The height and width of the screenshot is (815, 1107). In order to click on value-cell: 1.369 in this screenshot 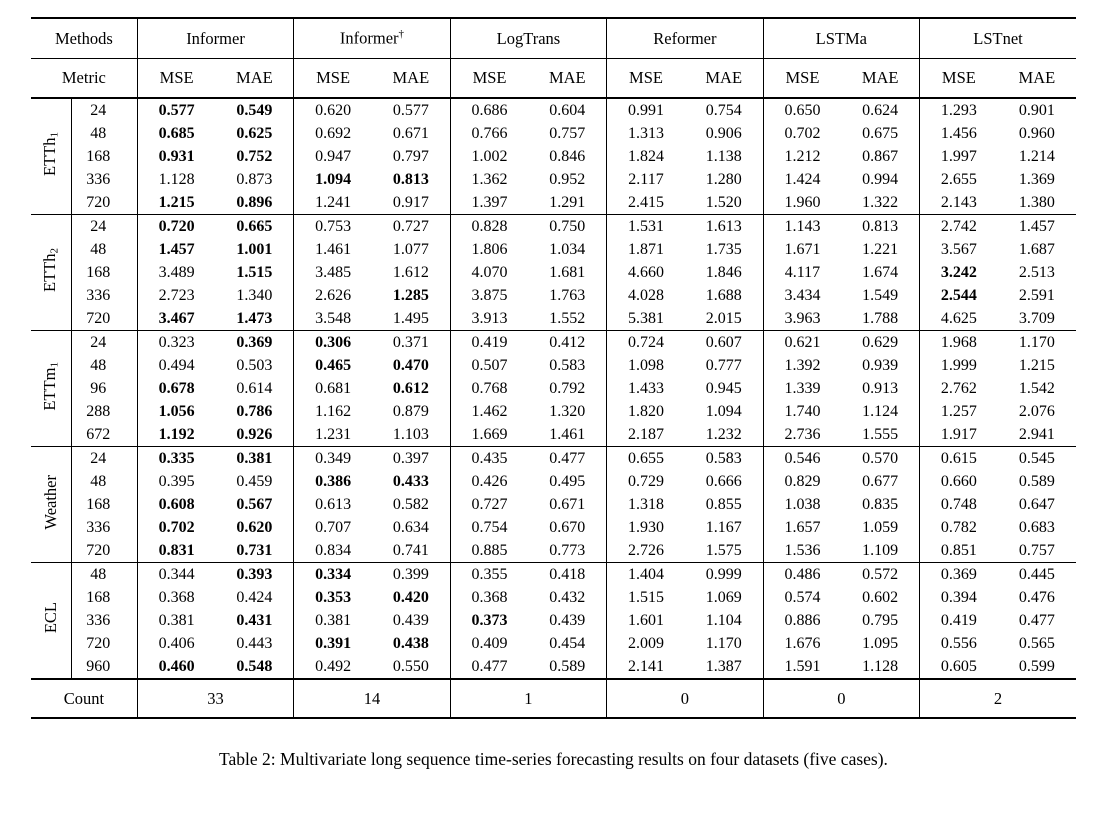, I will do `click(1036, 179)`.